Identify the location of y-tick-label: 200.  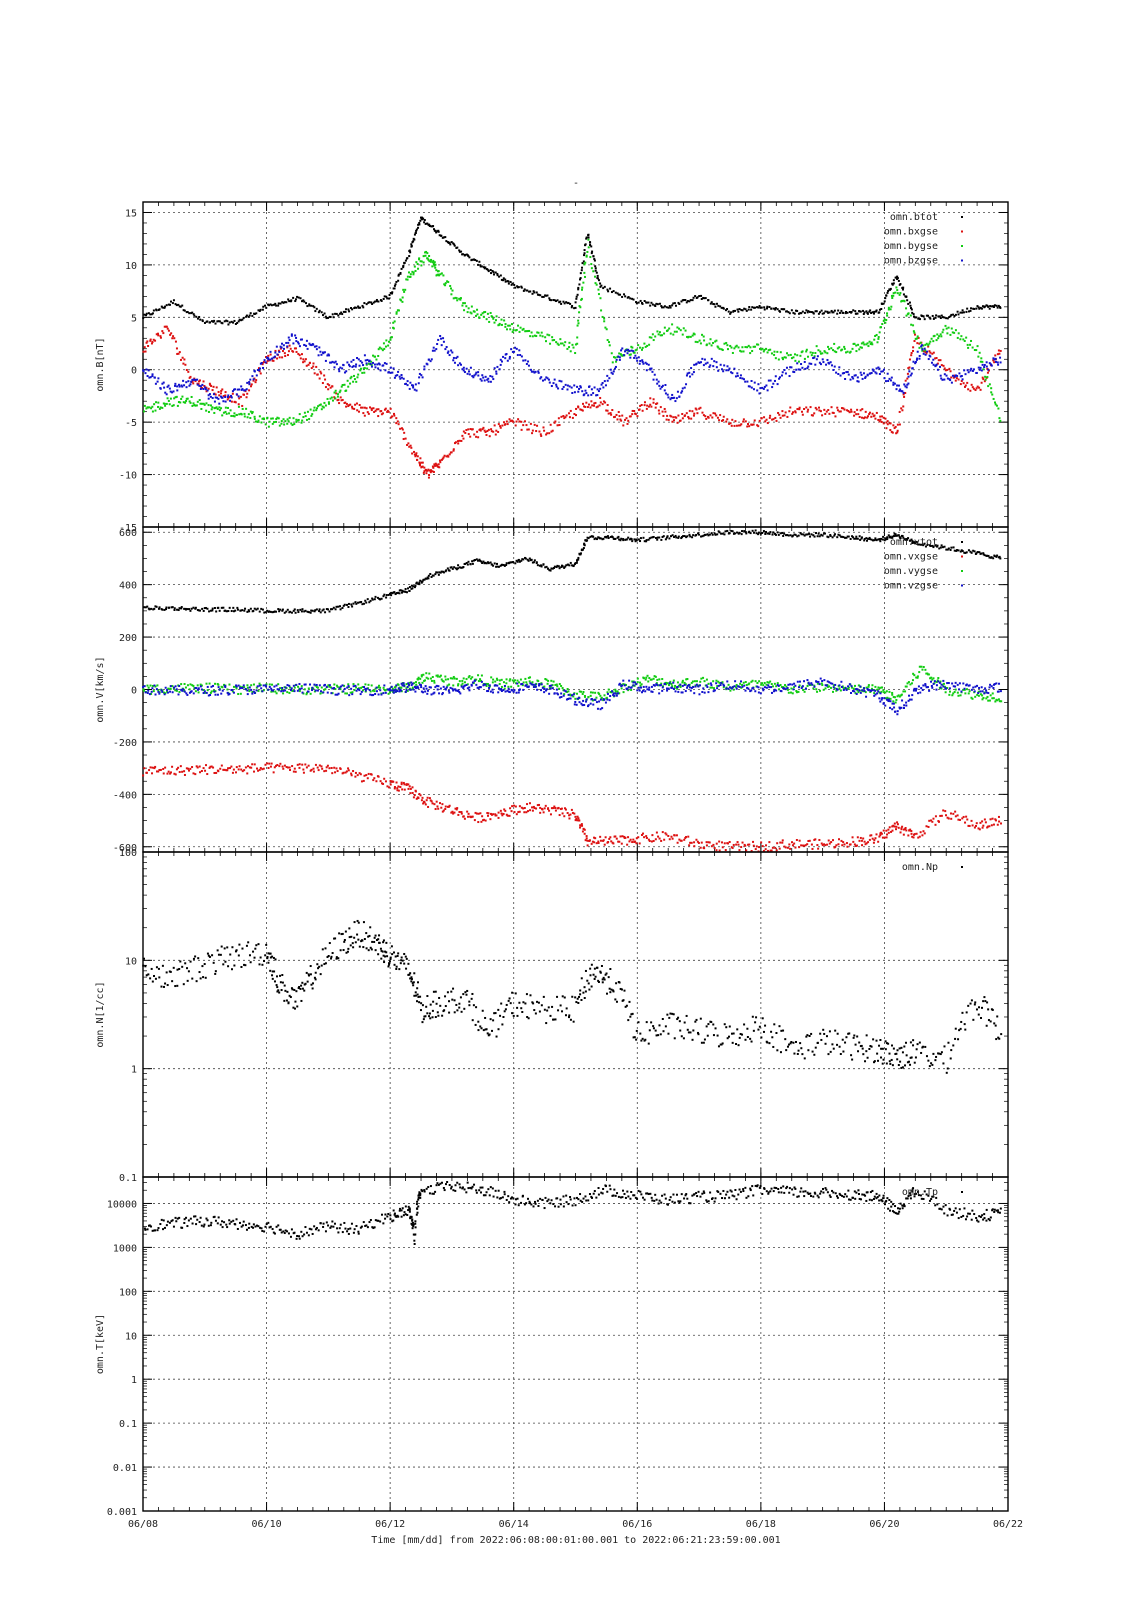
(128, 638).